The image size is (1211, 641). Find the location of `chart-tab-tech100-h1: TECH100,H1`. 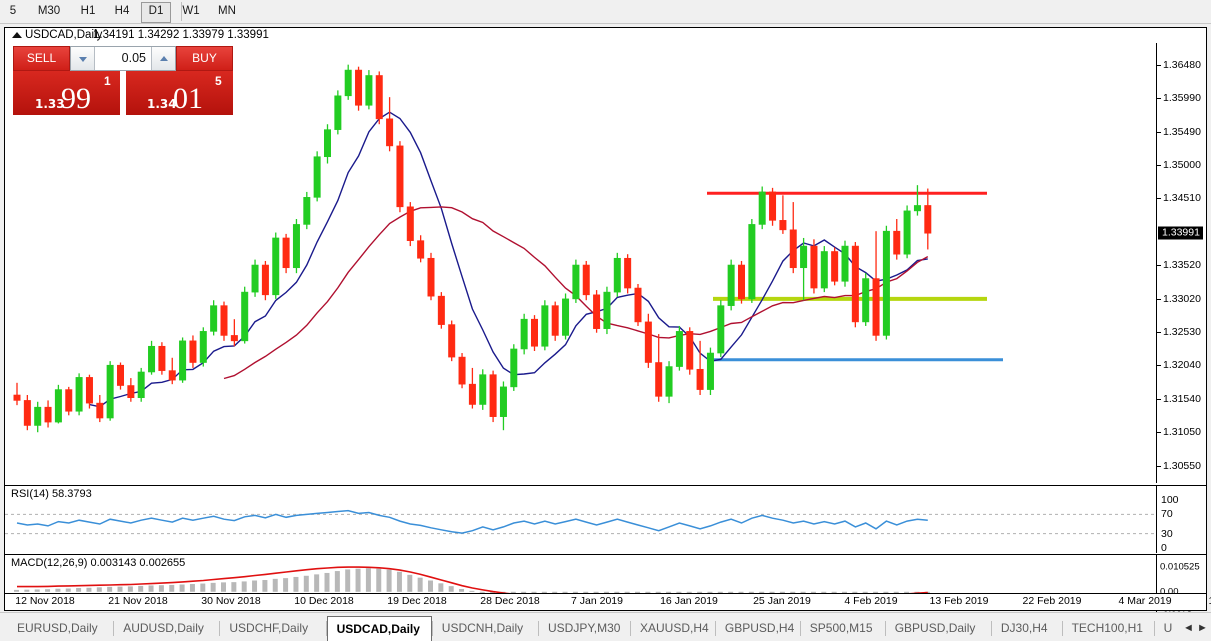

chart-tab-tech100-h1: TECH100,H1 is located at coordinates (1107, 628).